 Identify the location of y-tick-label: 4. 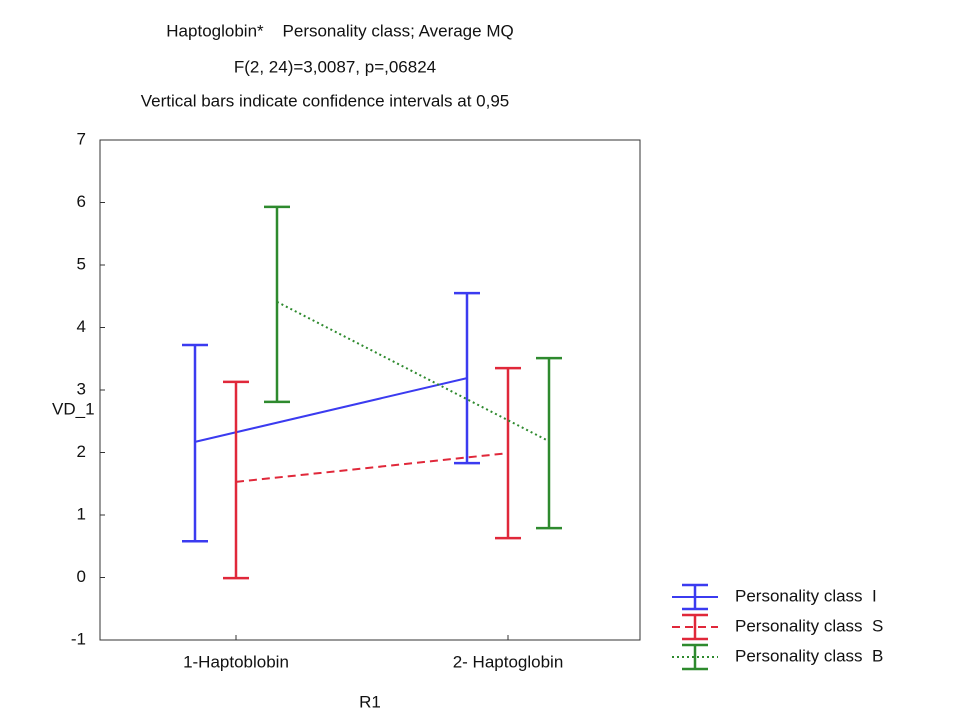
(81, 326).